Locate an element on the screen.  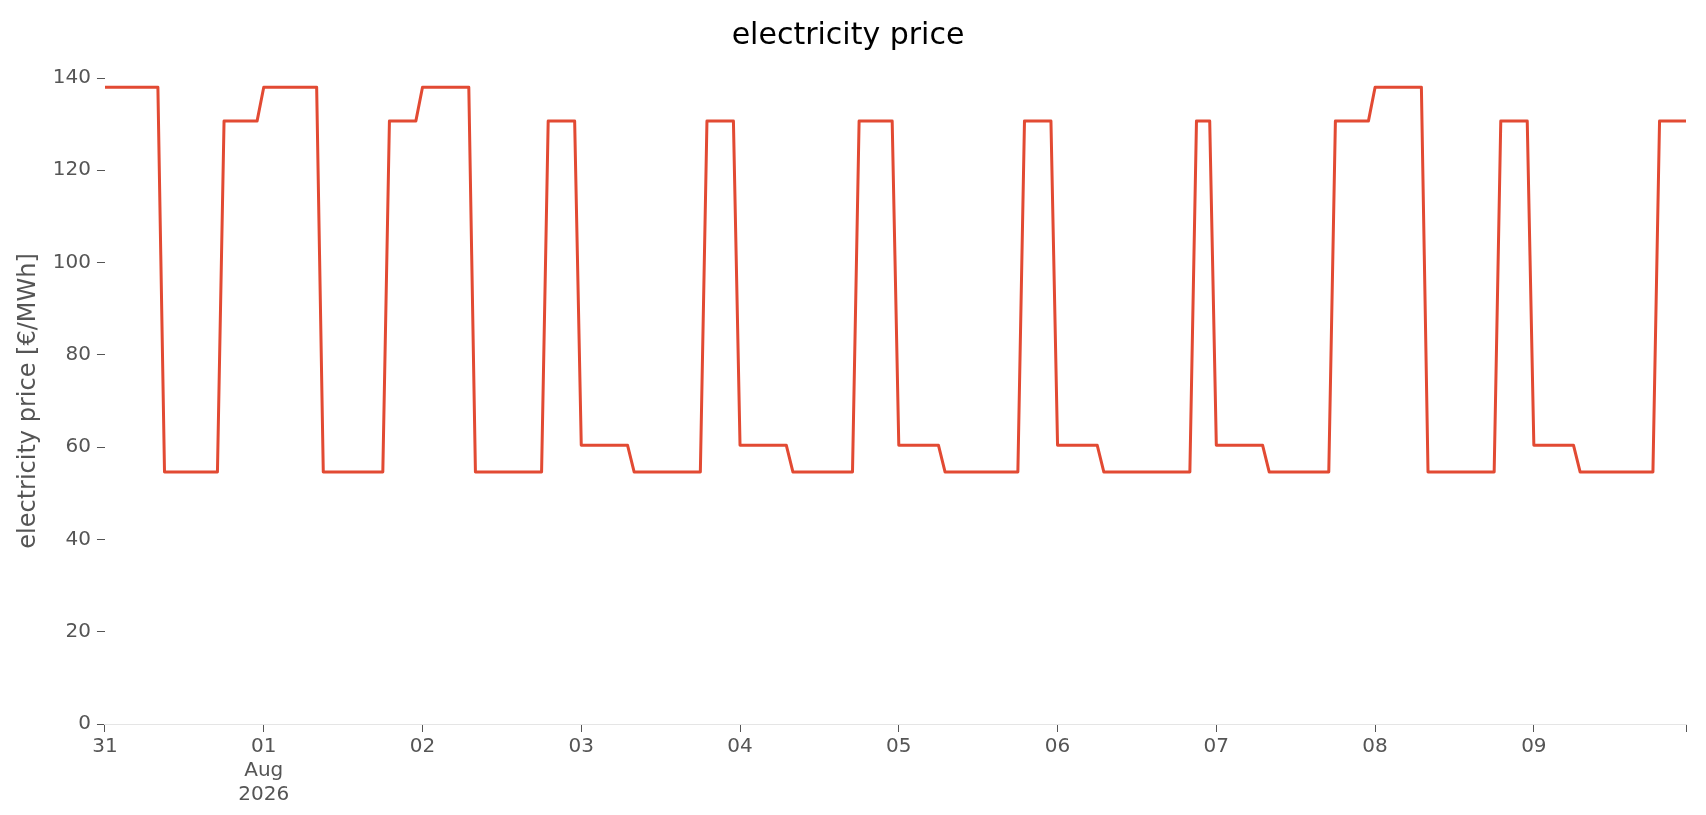
y-tick-label: 0 is located at coordinates (84, 722).